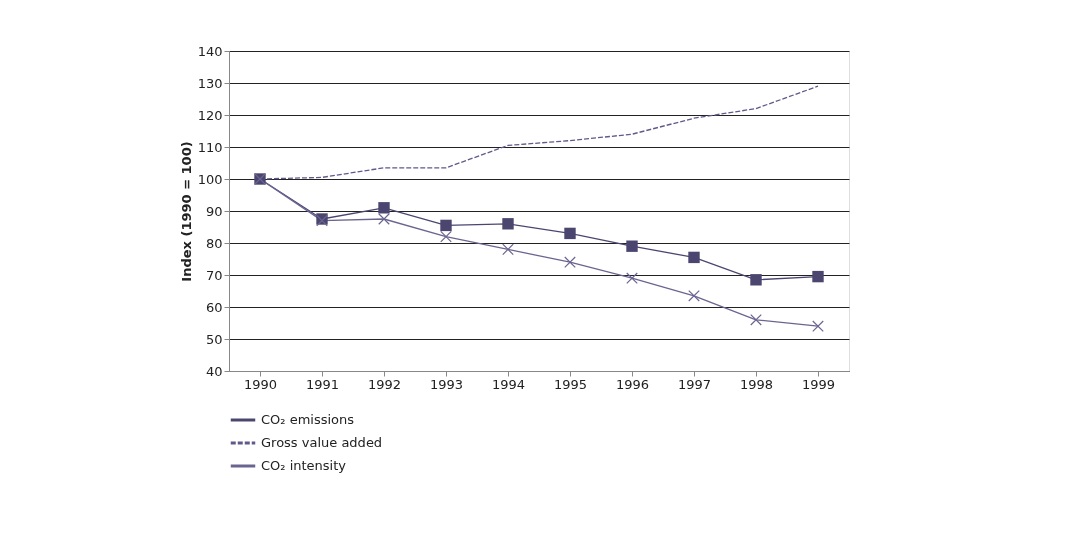 The height and width of the screenshot is (534, 1080). I want to click on x-tick-label: 1995, so click(570, 384).